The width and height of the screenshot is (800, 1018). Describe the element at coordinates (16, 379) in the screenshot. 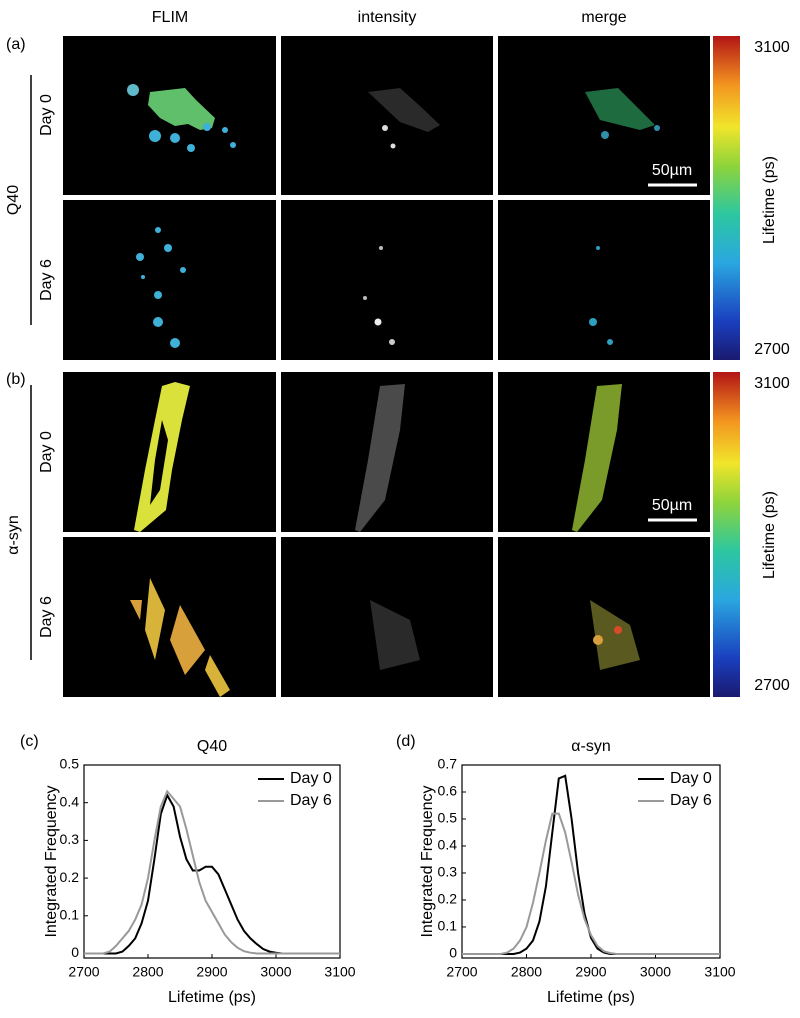

I see `panel-label: (b)` at that location.